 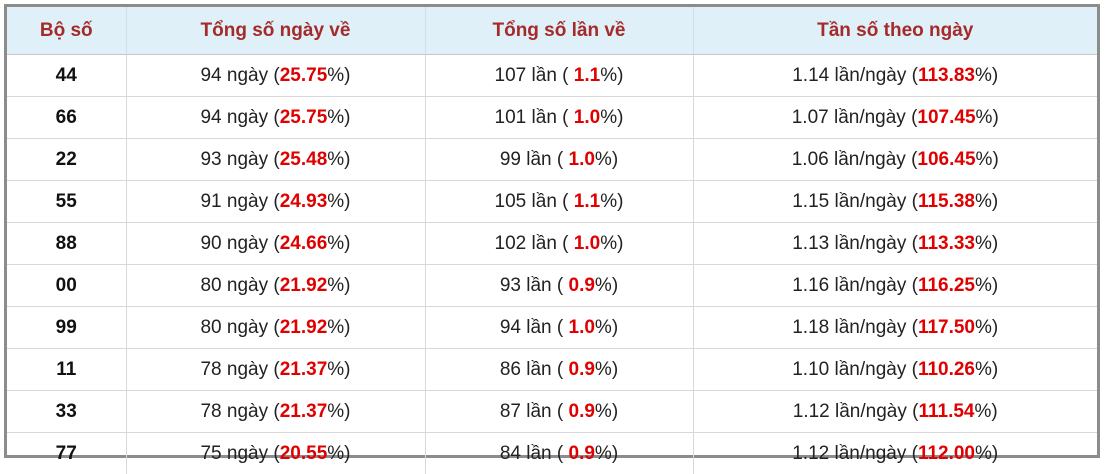 I want to click on key-cell: 66, so click(x=66, y=118).